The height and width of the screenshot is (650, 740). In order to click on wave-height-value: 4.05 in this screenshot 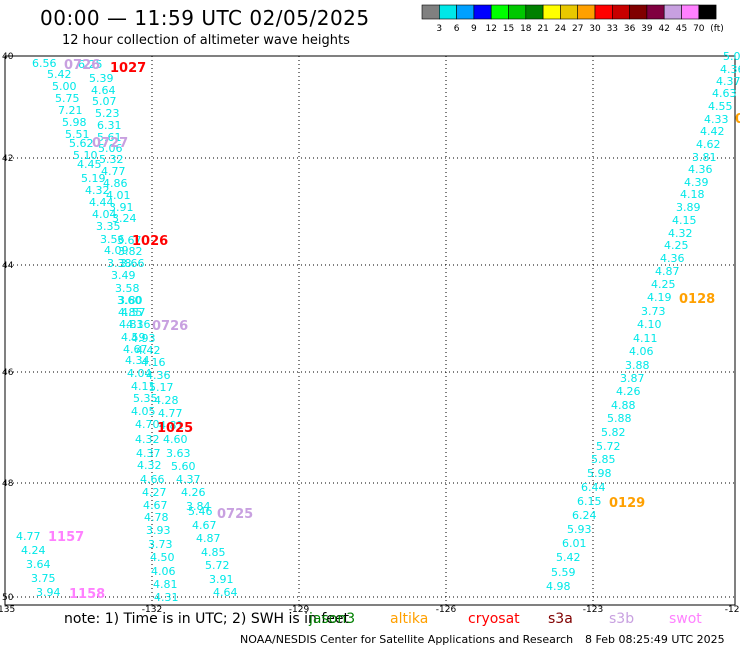, I will do `click(143, 411)`.